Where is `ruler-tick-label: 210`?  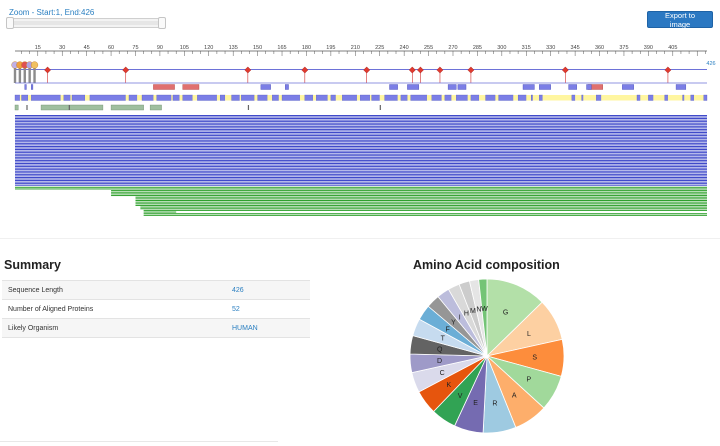
ruler-tick-label: 210 is located at coordinates (355, 48).